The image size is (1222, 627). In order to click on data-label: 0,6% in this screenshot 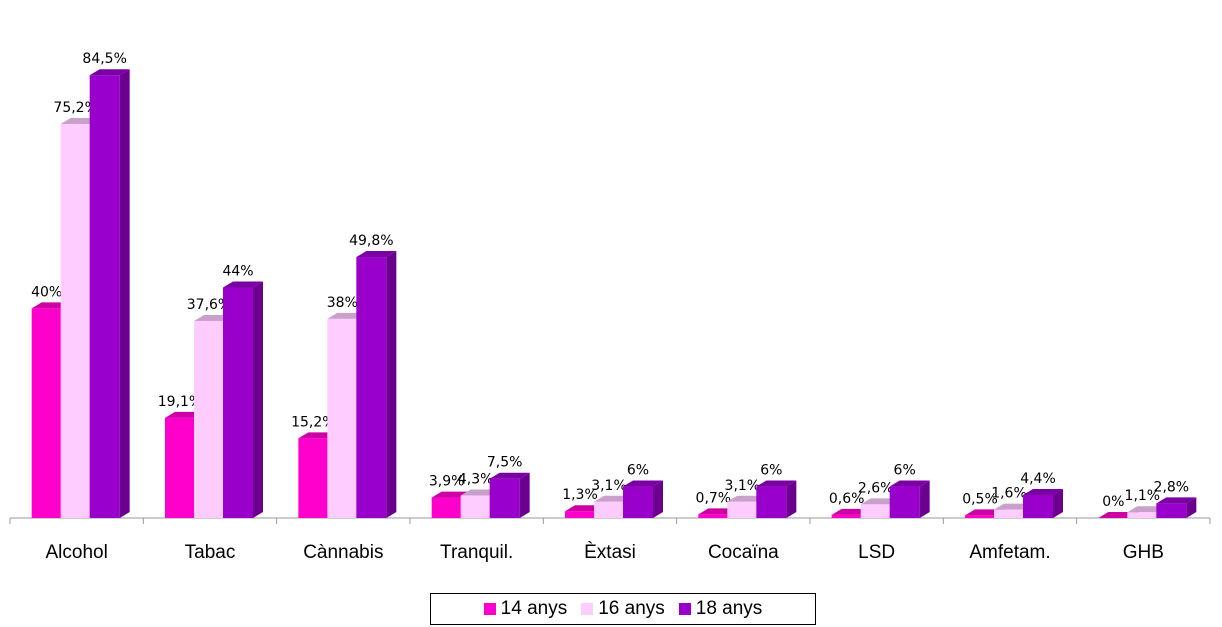, I will do `click(847, 499)`.